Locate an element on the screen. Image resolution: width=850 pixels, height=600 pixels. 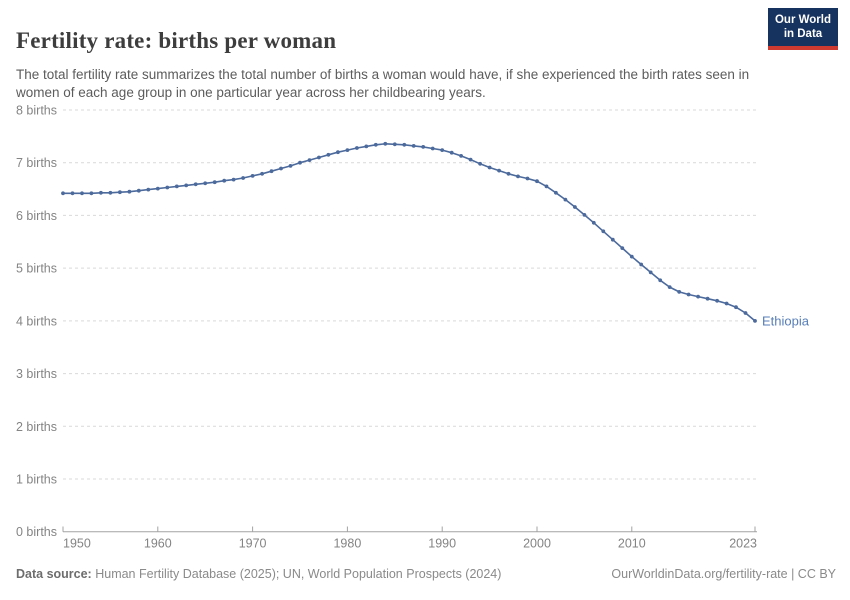
y-axis-label: 0 births is located at coordinates (36, 532).